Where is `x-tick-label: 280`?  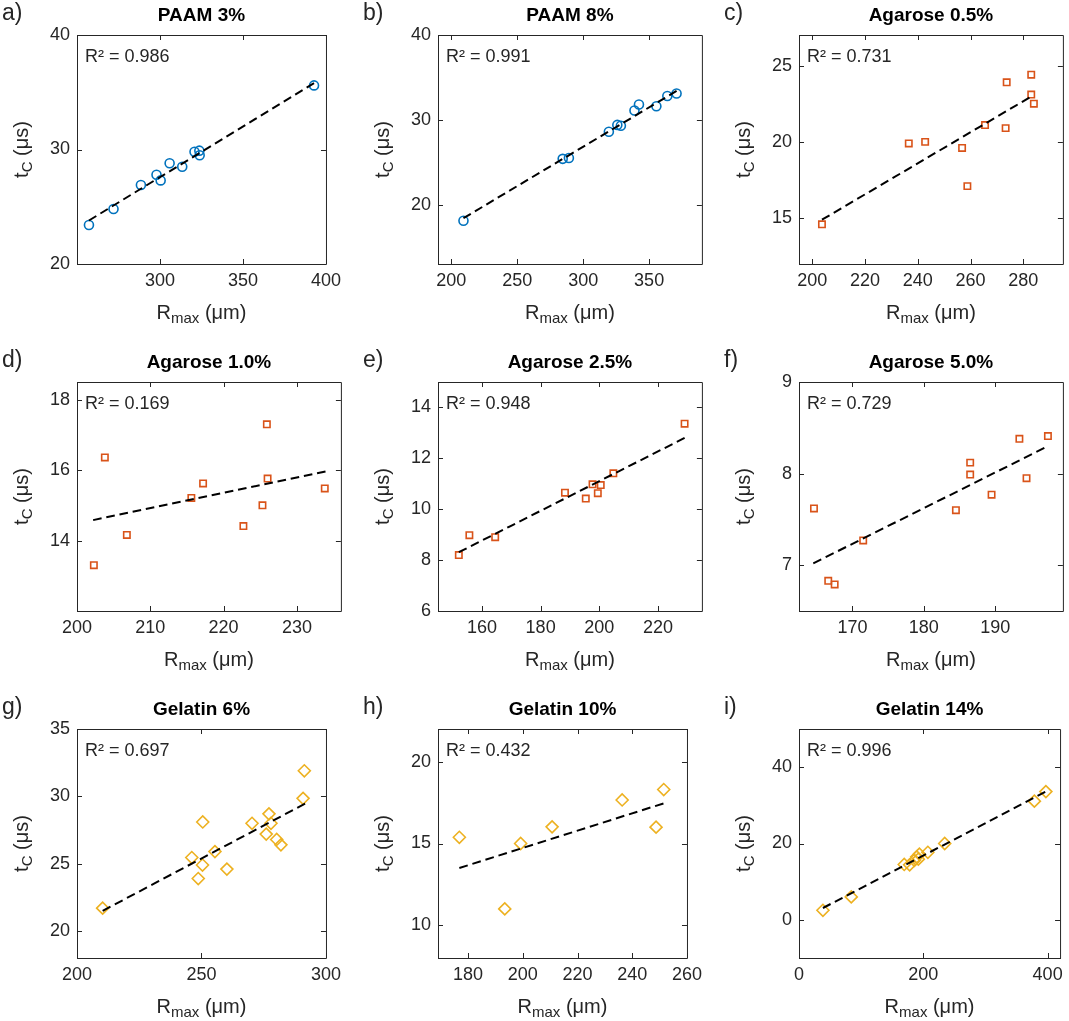 x-tick-label: 280 is located at coordinates (1023, 279).